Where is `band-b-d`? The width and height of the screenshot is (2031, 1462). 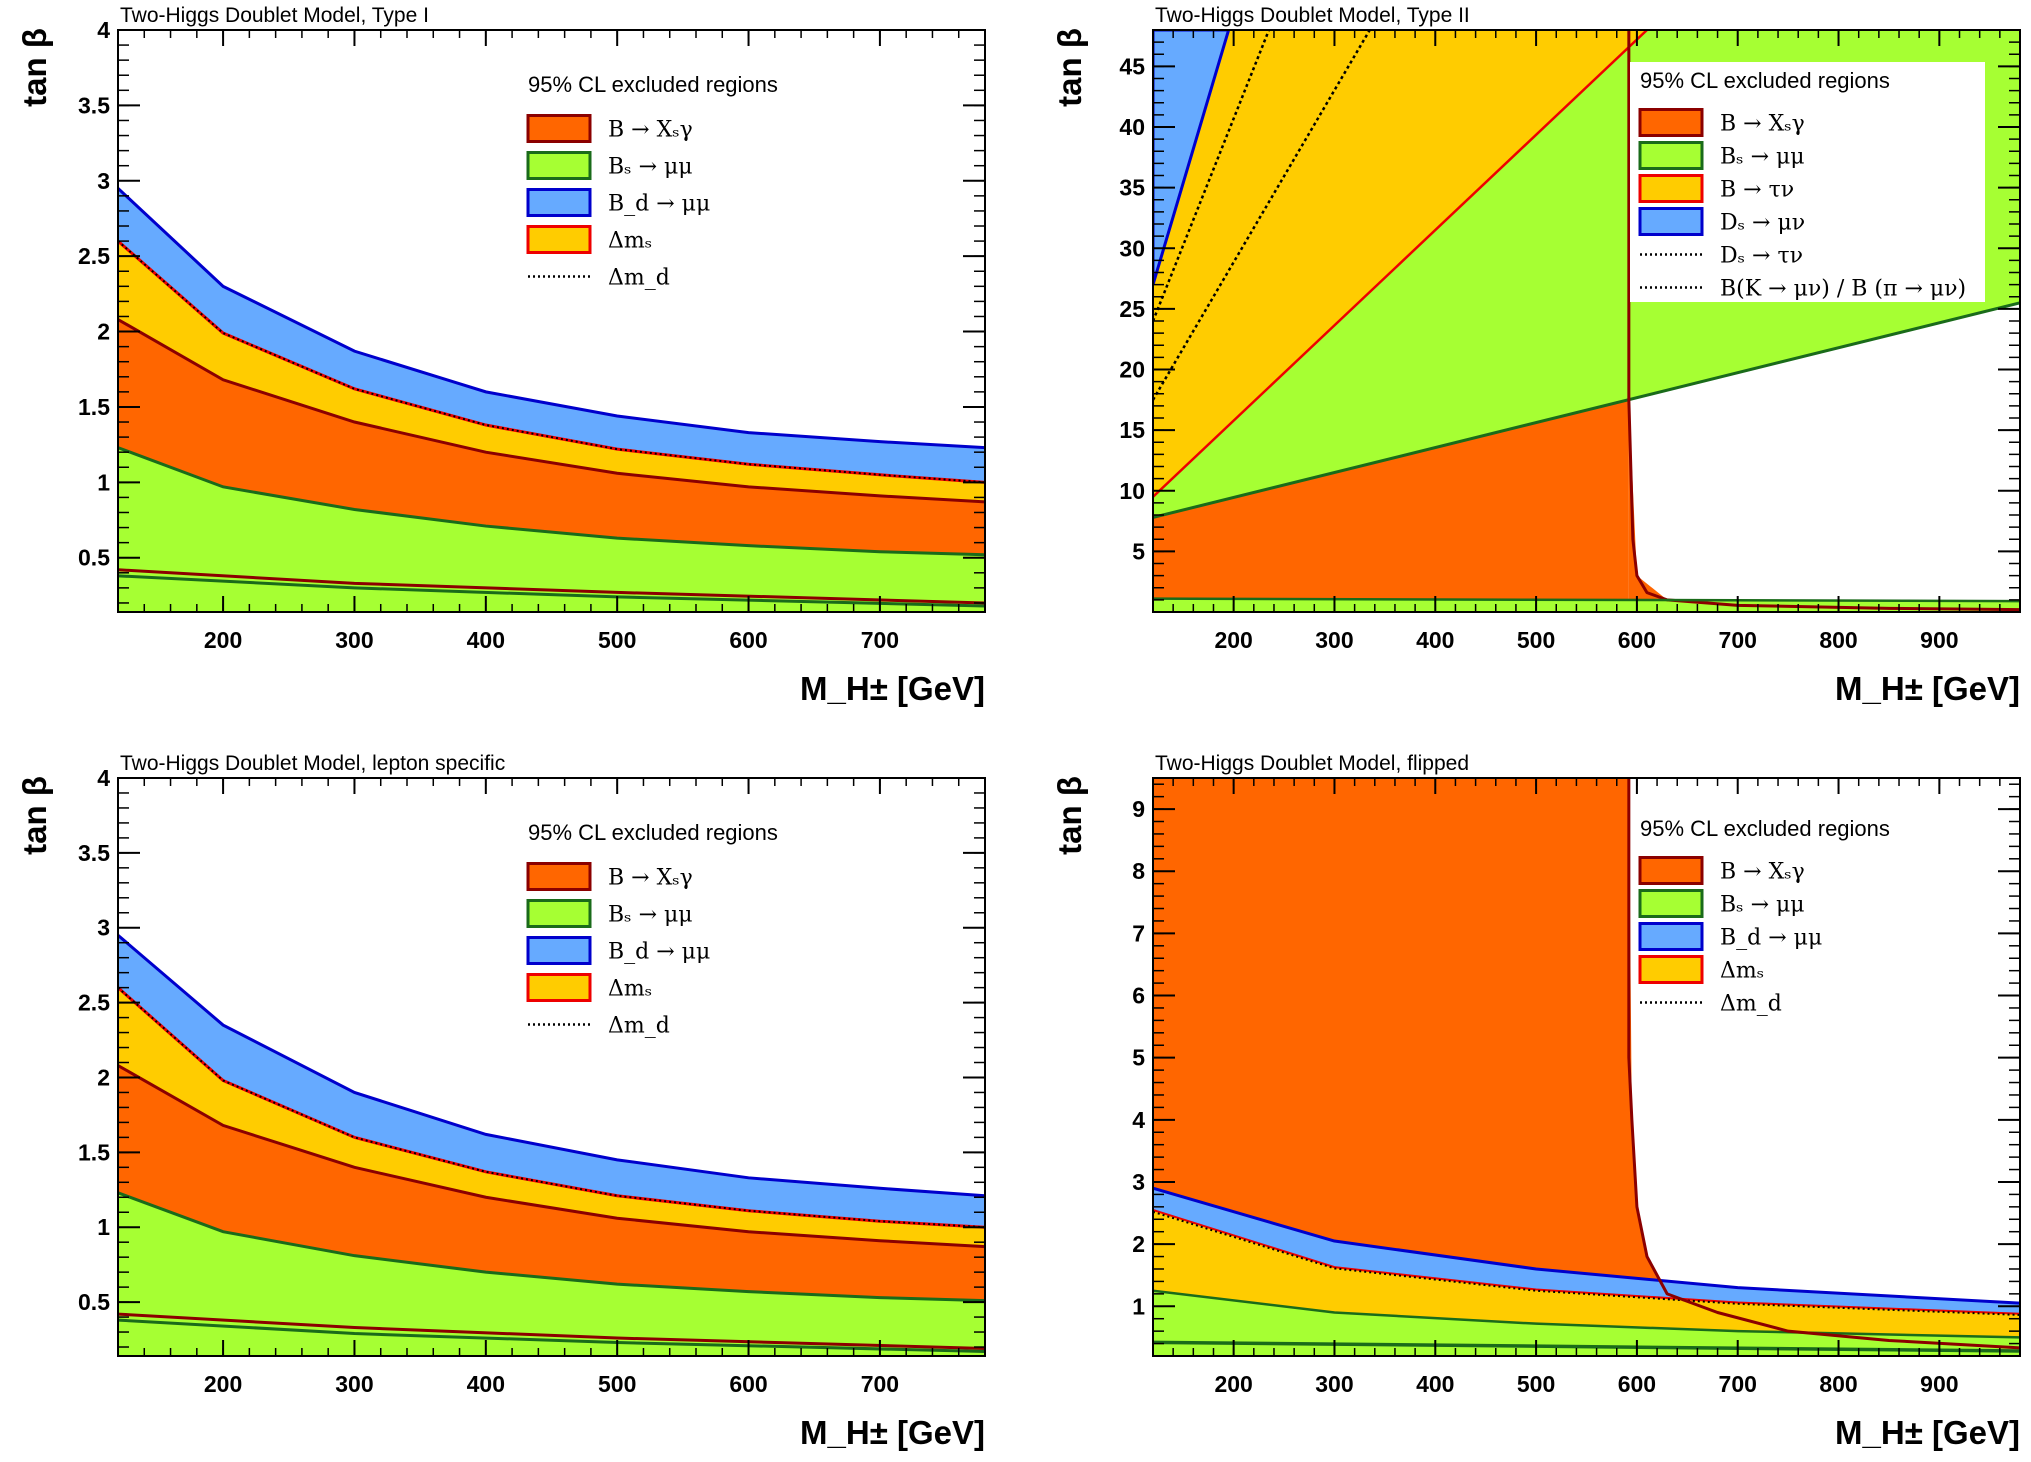
band-b-d is located at coordinates (551, 1081).